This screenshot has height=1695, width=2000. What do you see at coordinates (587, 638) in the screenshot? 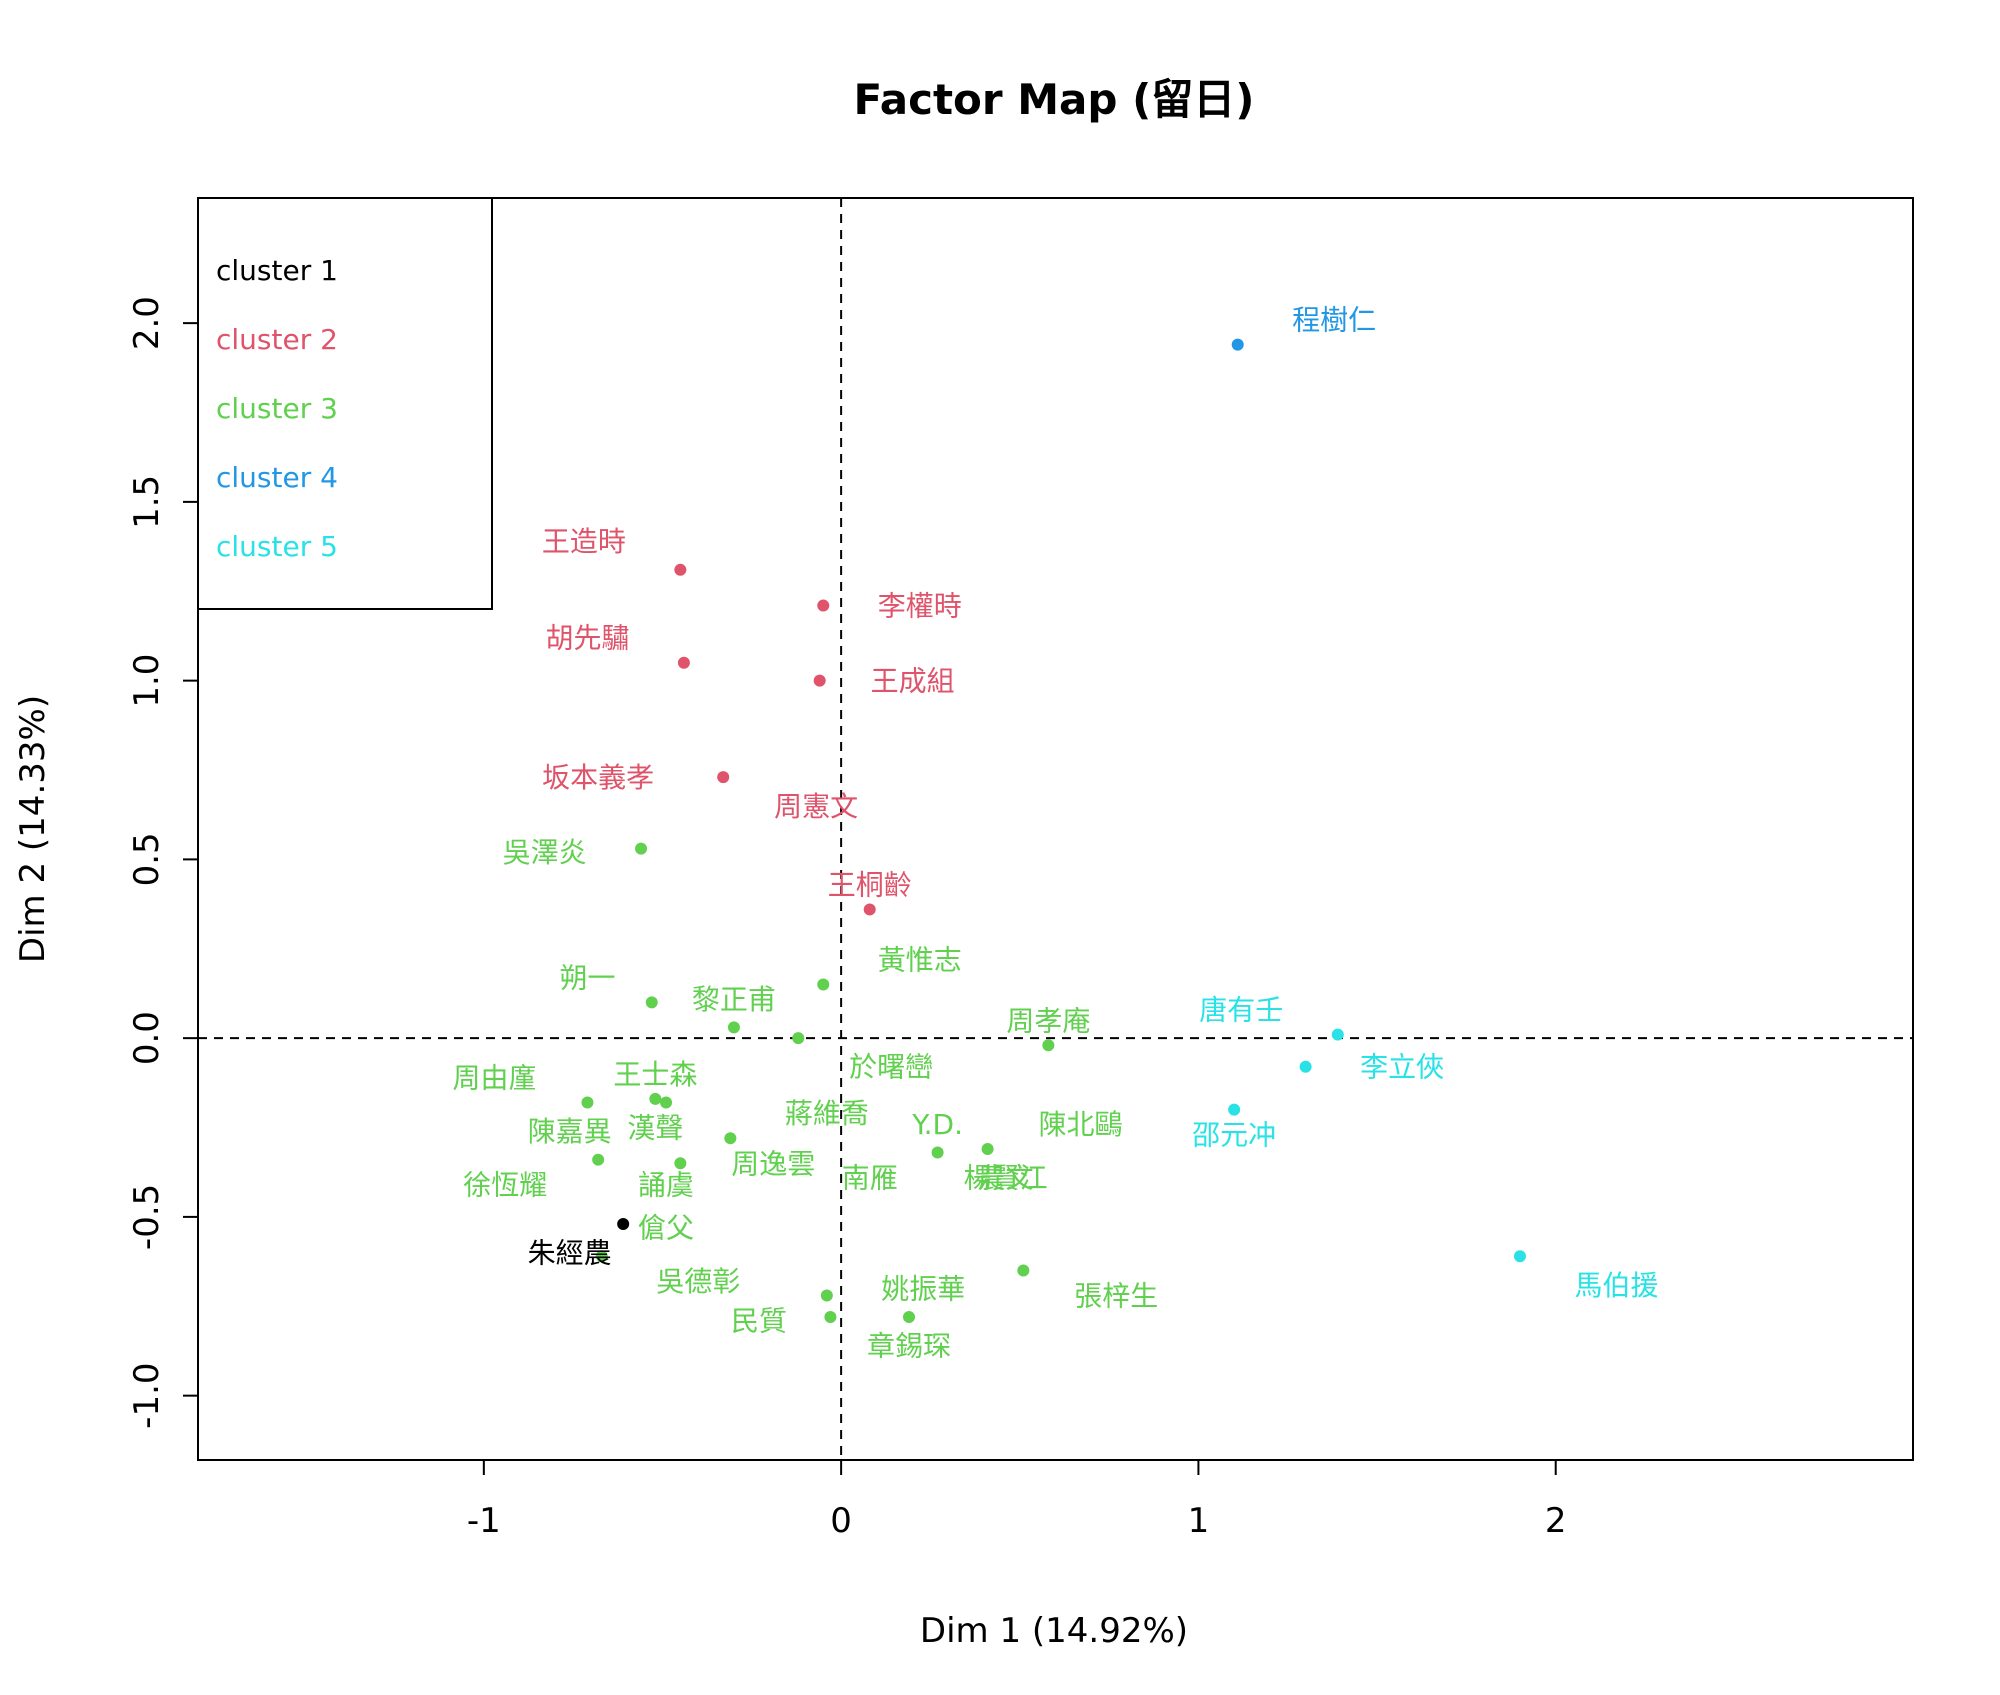
I see `point-label: 胡先驌` at bounding box center [587, 638].